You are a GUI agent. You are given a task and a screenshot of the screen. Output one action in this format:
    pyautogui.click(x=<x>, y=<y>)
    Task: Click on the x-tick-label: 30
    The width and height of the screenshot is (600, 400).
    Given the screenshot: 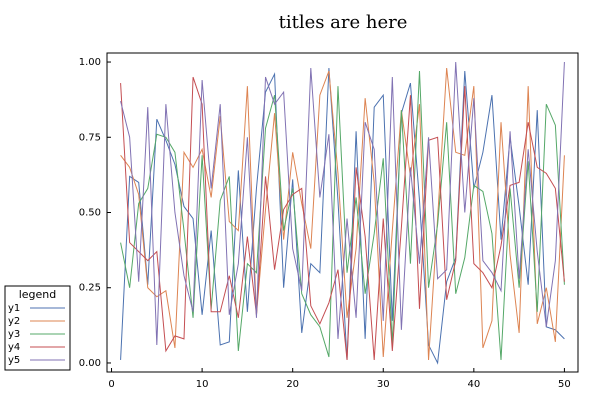 What is the action you would take?
    pyautogui.click(x=383, y=384)
    